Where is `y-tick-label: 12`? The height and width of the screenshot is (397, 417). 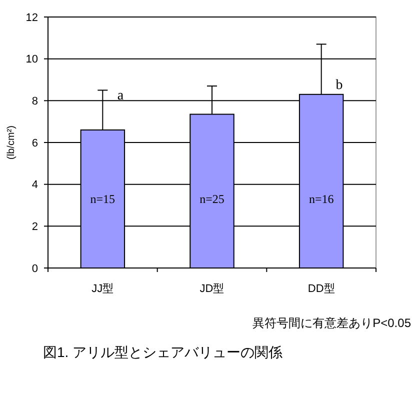
y-tick-label: 12 is located at coordinates (32, 18).